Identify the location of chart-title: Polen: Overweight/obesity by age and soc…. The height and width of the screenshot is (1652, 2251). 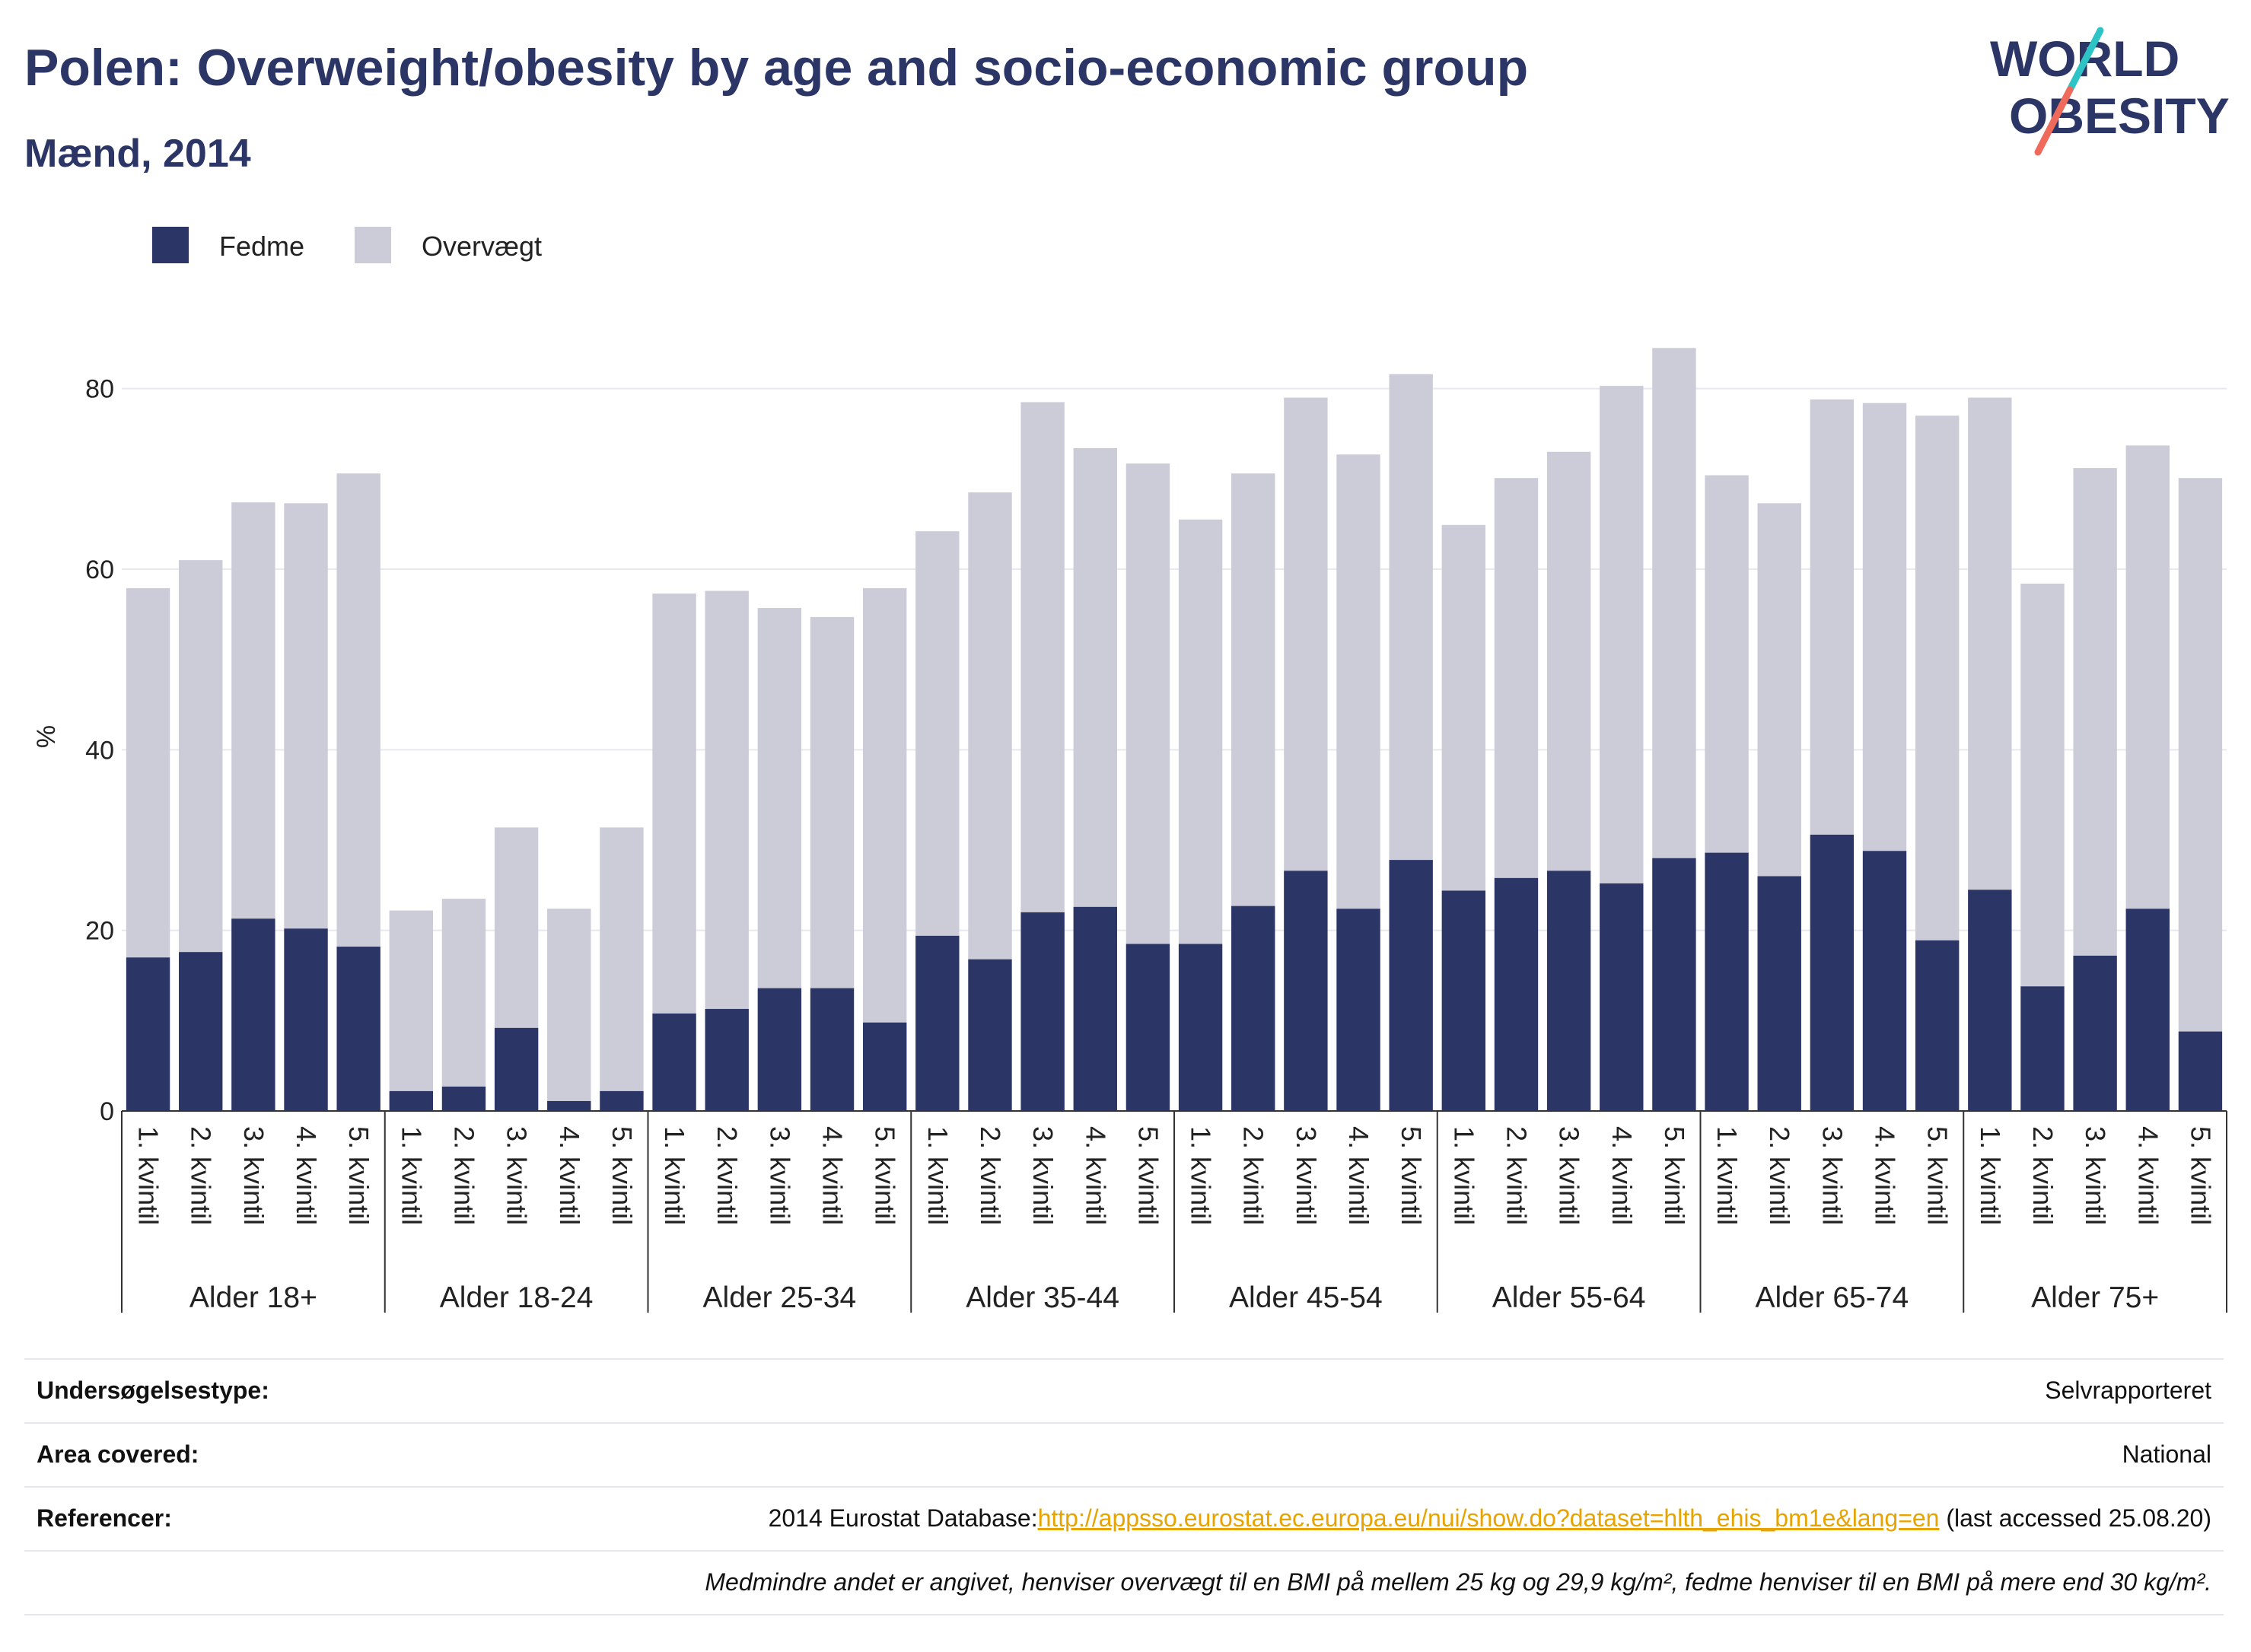
(776, 68).